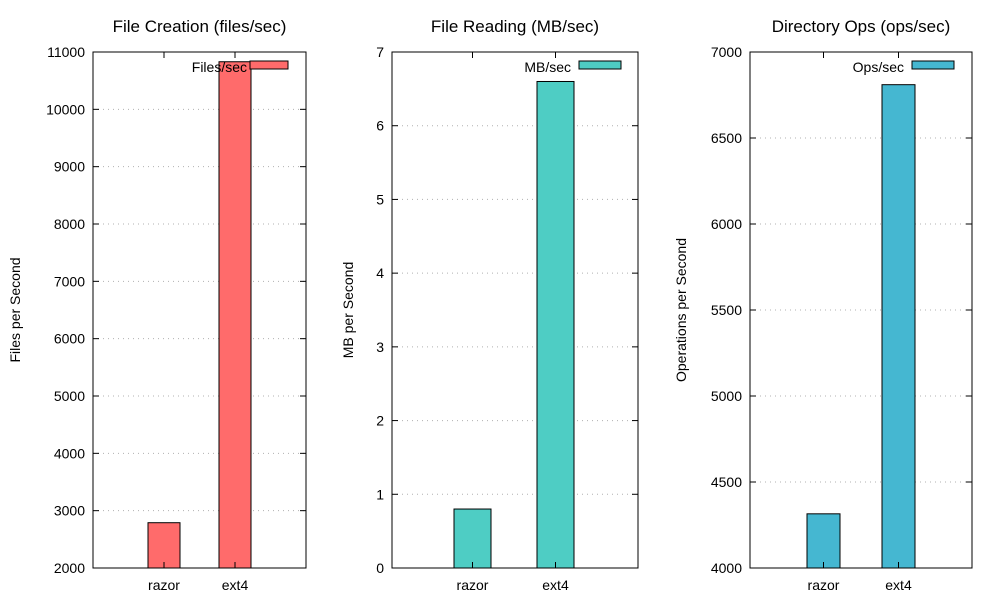  What do you see at coordinates (69, 568) in the screenshot?
I see `y-tick-label: 2000` at bounding box center [69, 568].